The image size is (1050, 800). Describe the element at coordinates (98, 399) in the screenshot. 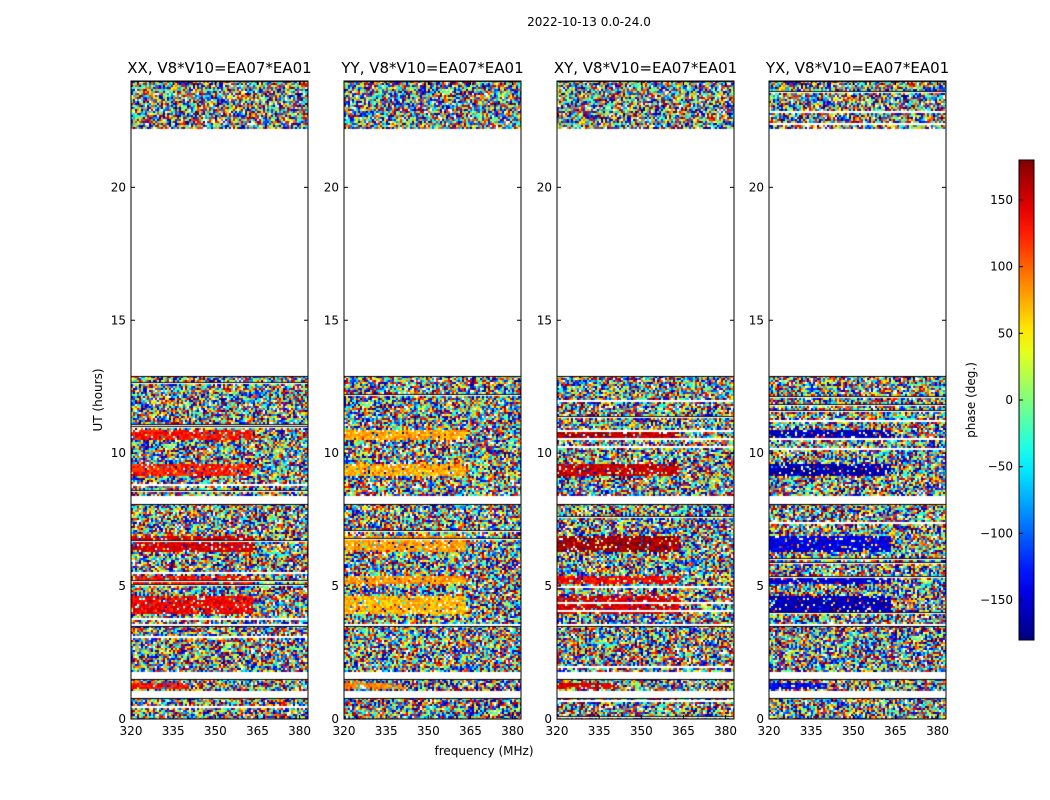

I see `y-axis-label: UT (hours)` at that location.